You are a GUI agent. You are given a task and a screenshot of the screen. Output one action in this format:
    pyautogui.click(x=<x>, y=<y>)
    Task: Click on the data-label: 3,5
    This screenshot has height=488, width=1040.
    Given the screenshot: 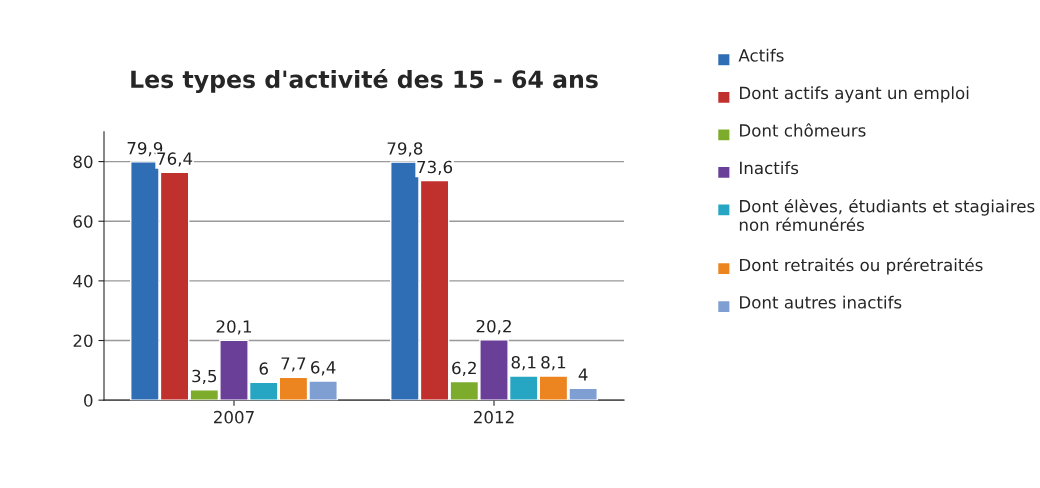 What is the action you would take?
    pyautogui.click(x=204, y=377)
    